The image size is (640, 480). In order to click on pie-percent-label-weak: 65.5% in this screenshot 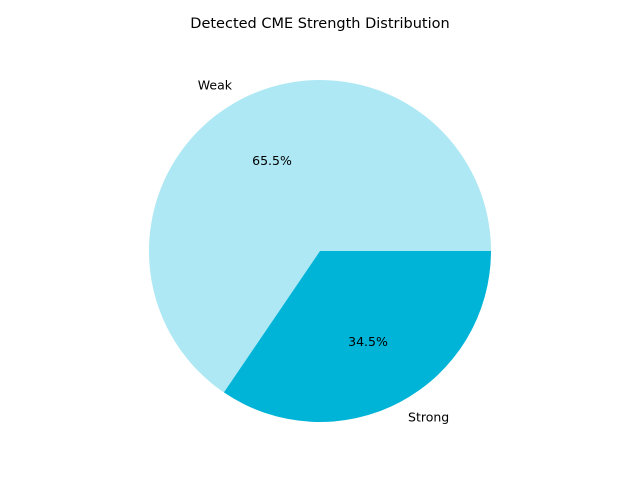, I will do `click(272, 160)`.